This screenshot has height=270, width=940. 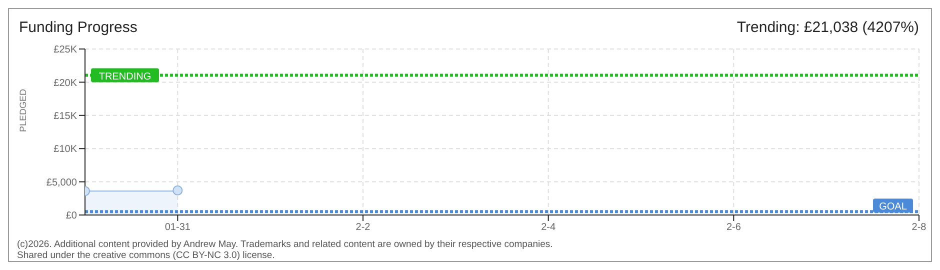 I want to click on x-tick-label: 2-2, so click(x=363, y=228).